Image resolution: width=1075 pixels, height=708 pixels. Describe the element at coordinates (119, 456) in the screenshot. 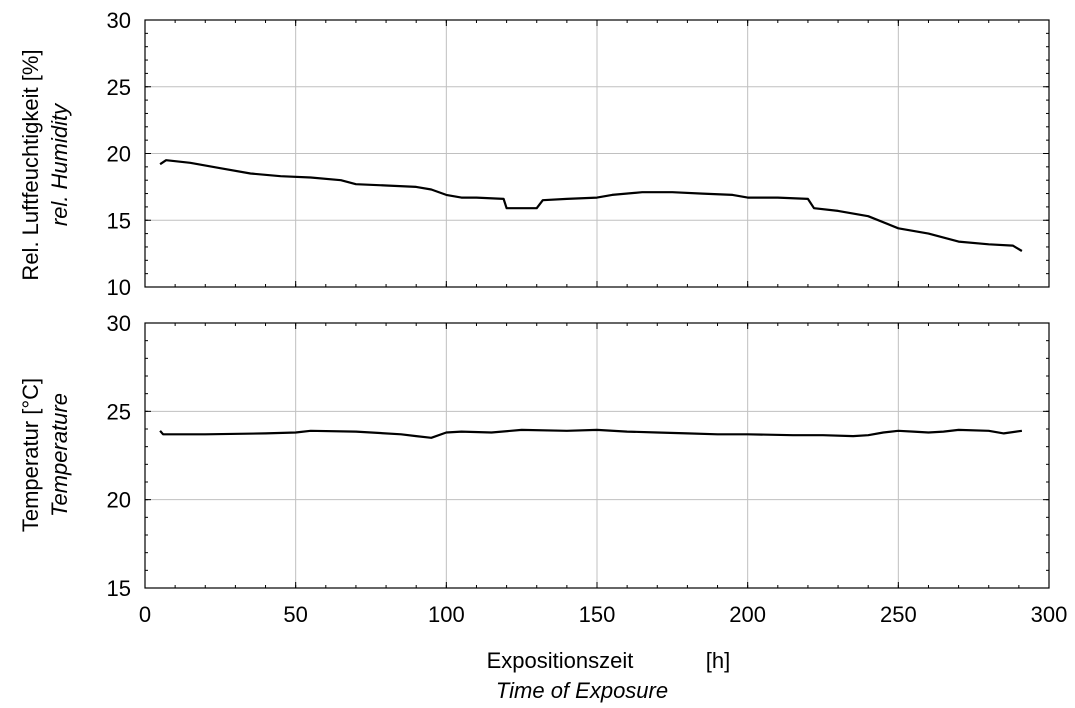

I see `temperature-ytick-labels: 15 20 25 30` at that location.